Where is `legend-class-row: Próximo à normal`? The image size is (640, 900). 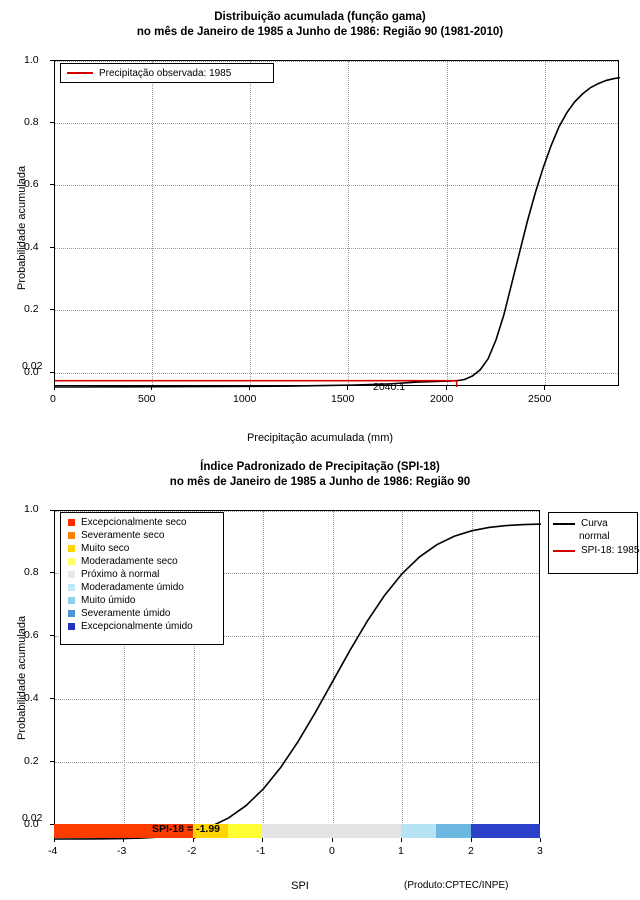 legend-class-row: Próximo à normal is located at coordinates (142, 574).